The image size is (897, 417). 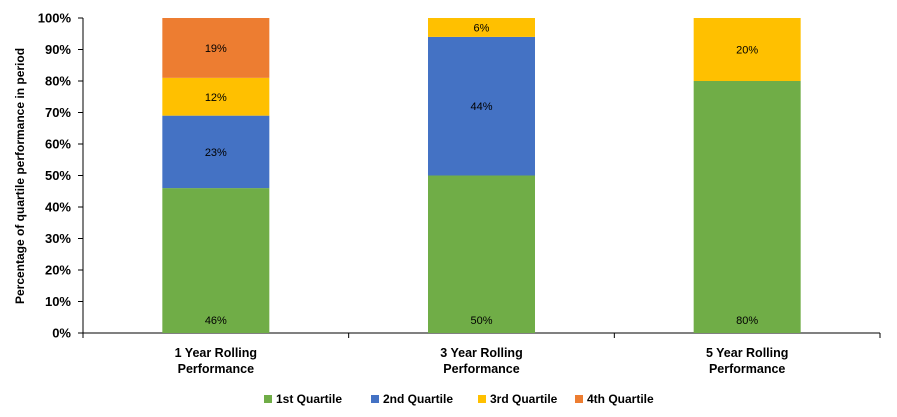 What do you see at coordinates (58, 112) in the screenshot?
I see `y-tick-label: 70%` at bounding box center [58, 112].